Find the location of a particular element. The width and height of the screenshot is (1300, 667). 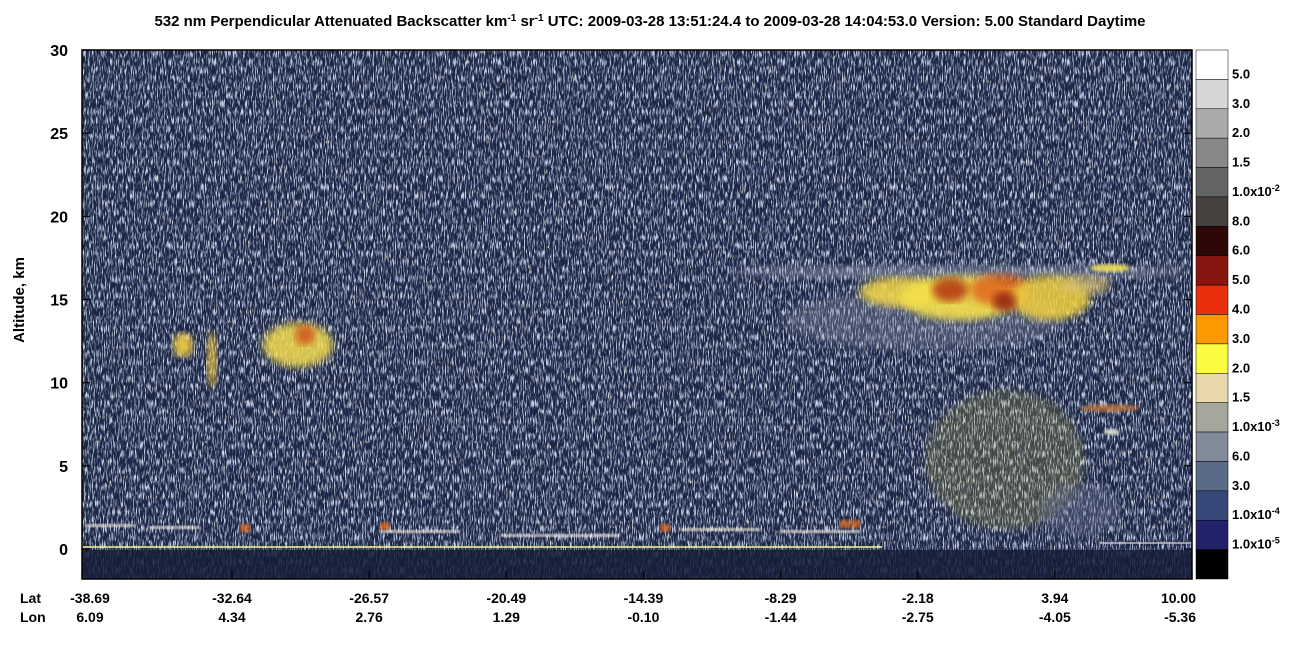

colorbar-label: 8.0 is located at coordinates (1241, 220).